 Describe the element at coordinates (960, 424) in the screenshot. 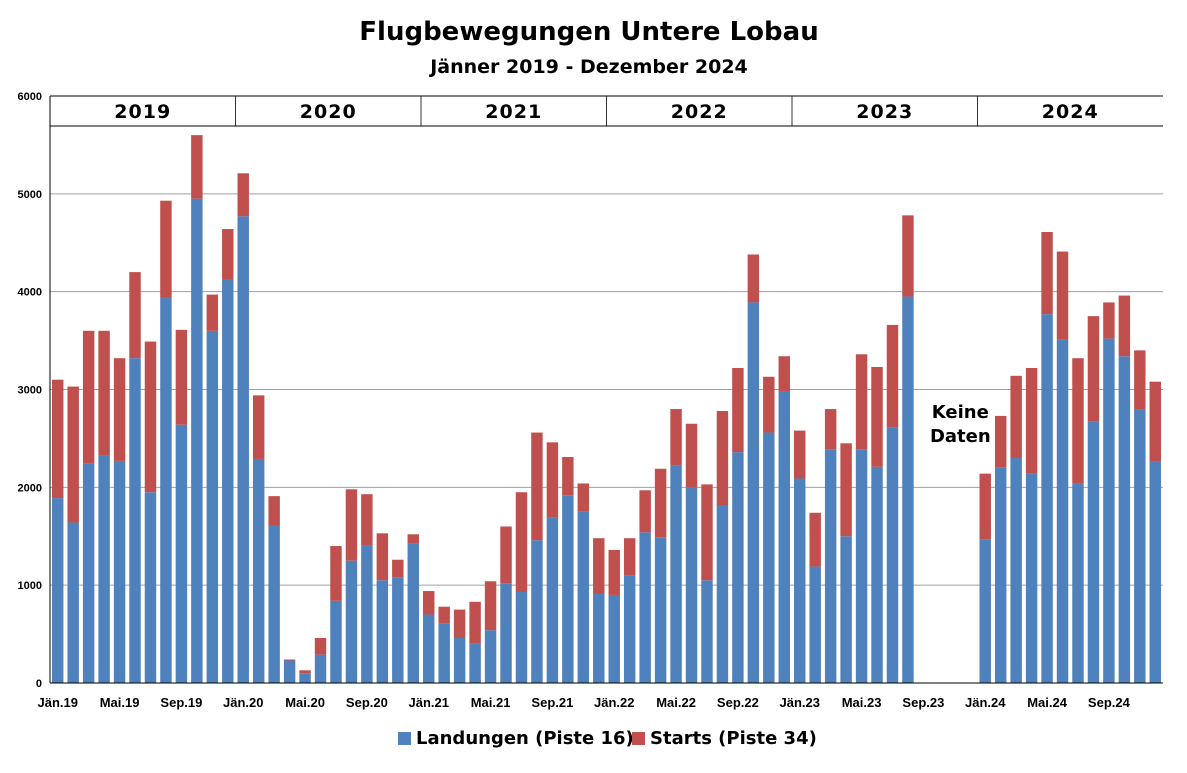

I see `annotation: Keine Daten` at that location.